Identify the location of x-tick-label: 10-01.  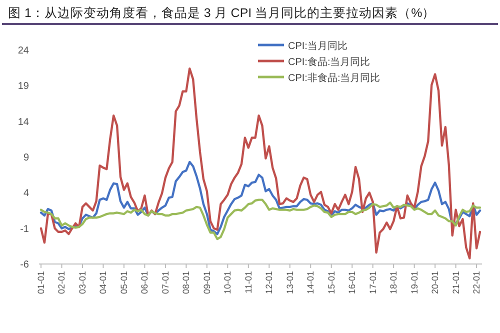
(227, 282).